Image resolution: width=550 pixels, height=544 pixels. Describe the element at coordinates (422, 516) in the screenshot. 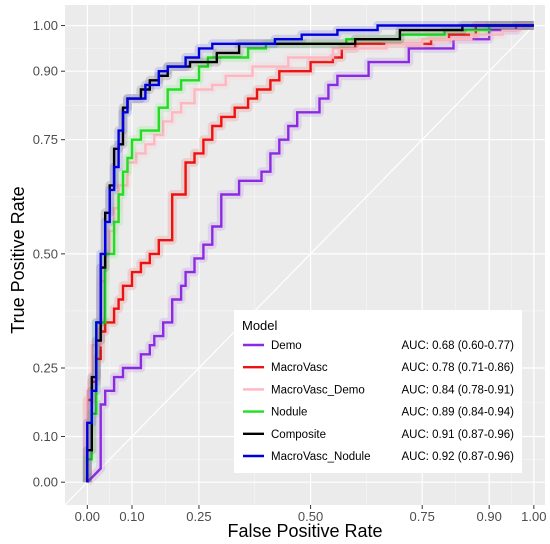

I see `x-tick-label: 0.75` at that location.